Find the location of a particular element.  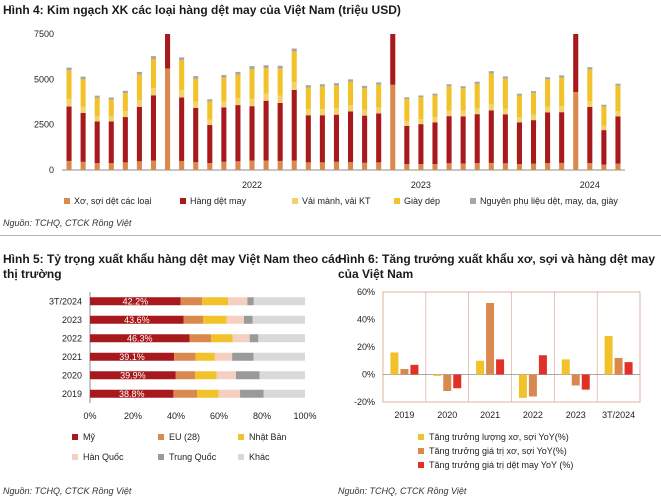

h4-legend-label: Hàng dệt may is located at coordinates (218, 201).